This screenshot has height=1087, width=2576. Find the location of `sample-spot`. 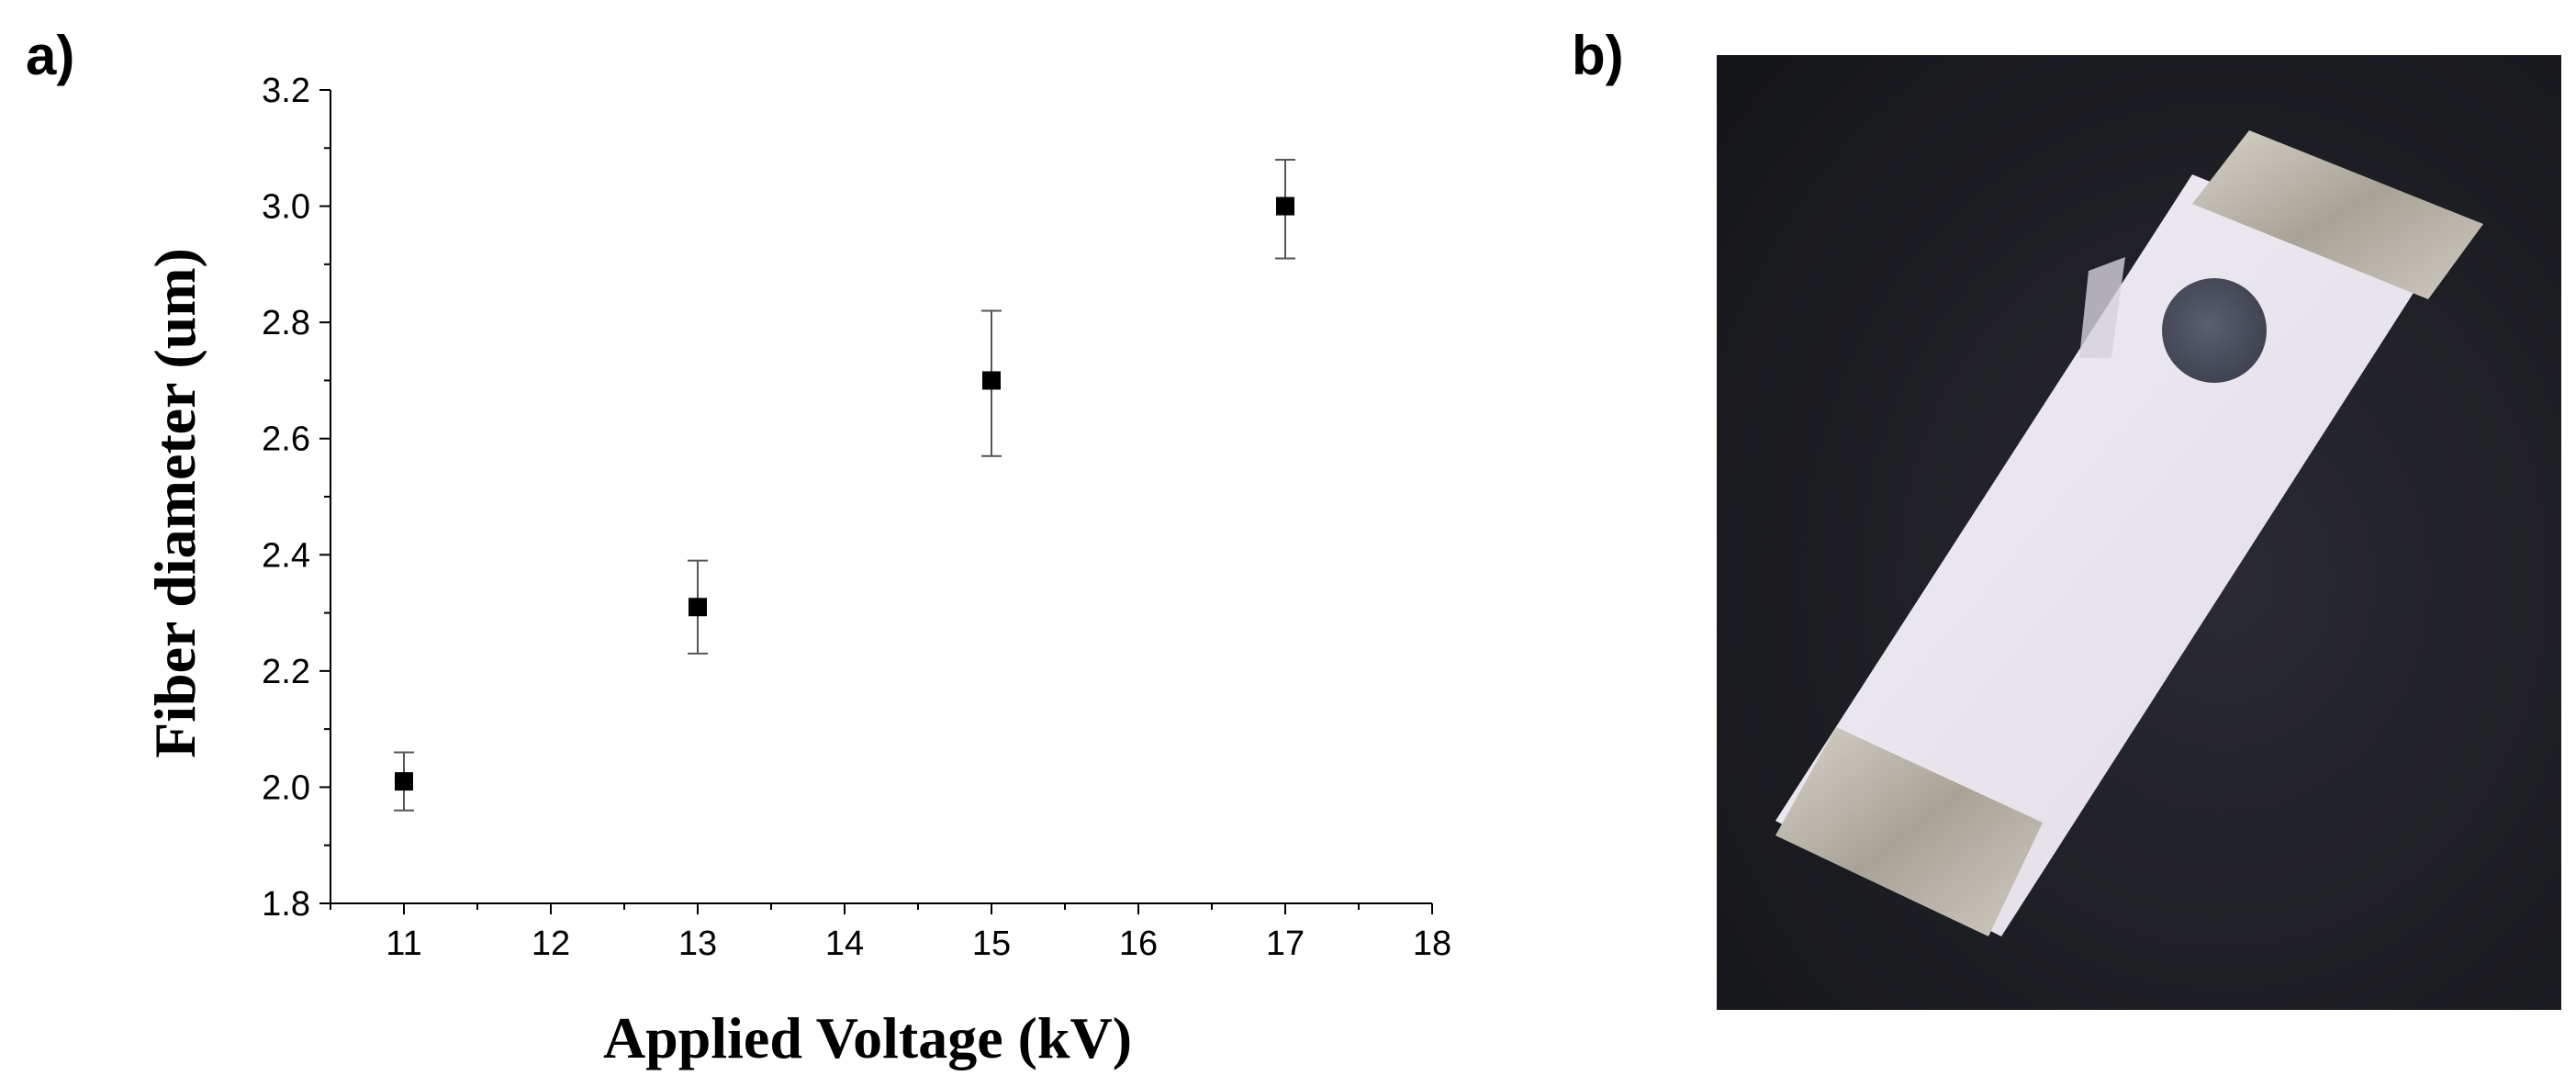

sample-spot is located at coordinates (2214, 330).